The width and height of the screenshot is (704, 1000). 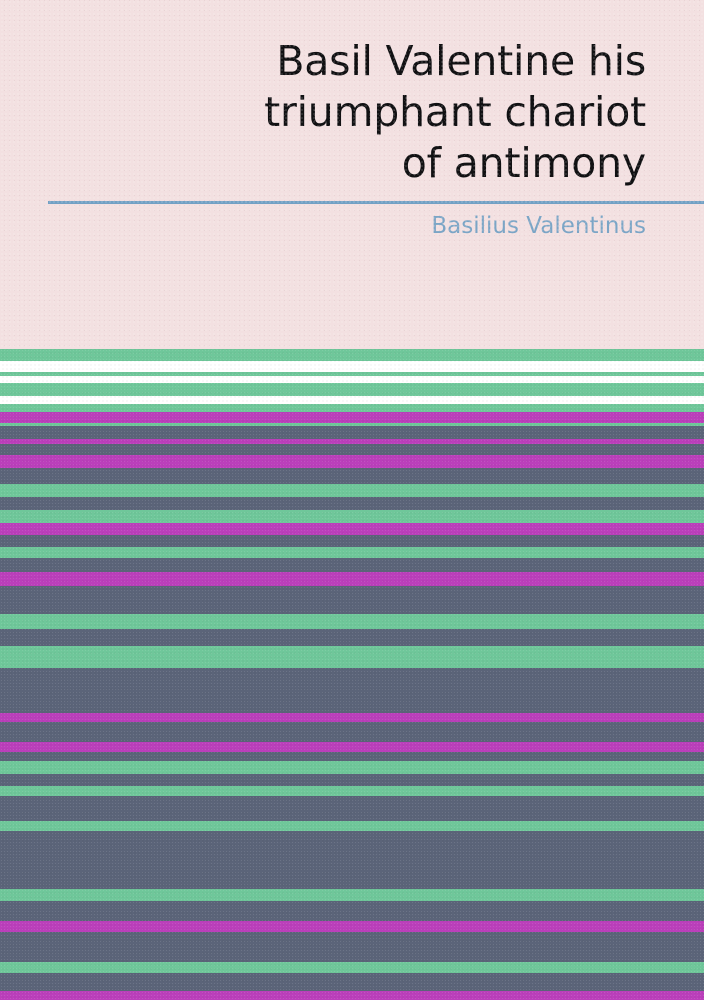 I want to click on title-divider-rule, so click(x=376, y=202).